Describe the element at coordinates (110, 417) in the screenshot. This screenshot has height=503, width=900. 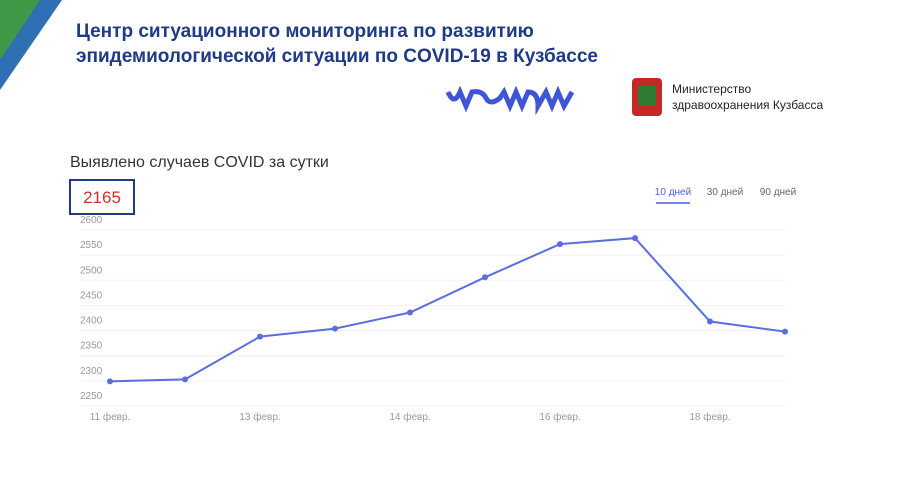
I see `x-tick-label: 11 февр.` at that location.